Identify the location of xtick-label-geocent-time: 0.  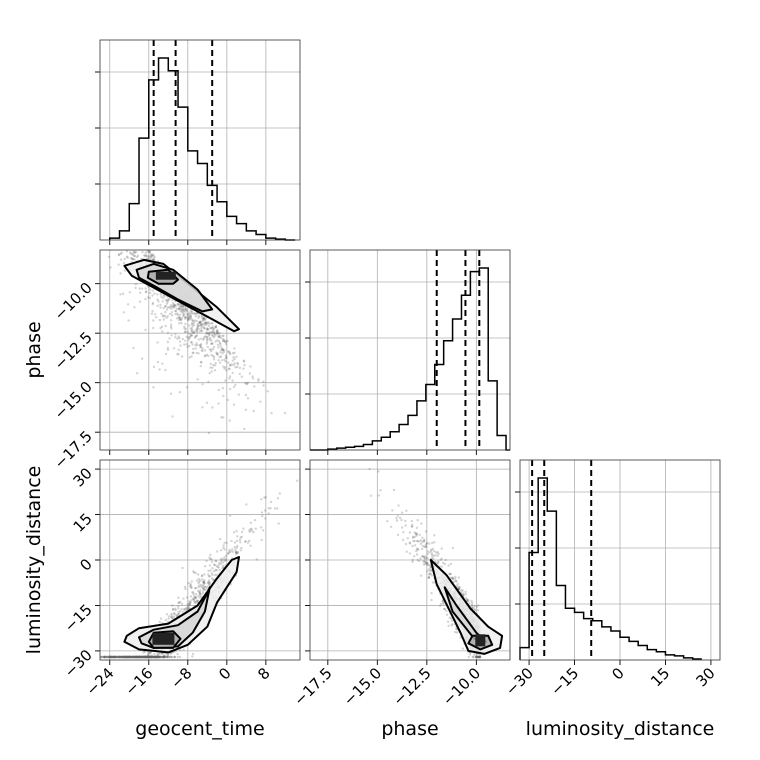
(224, 673).